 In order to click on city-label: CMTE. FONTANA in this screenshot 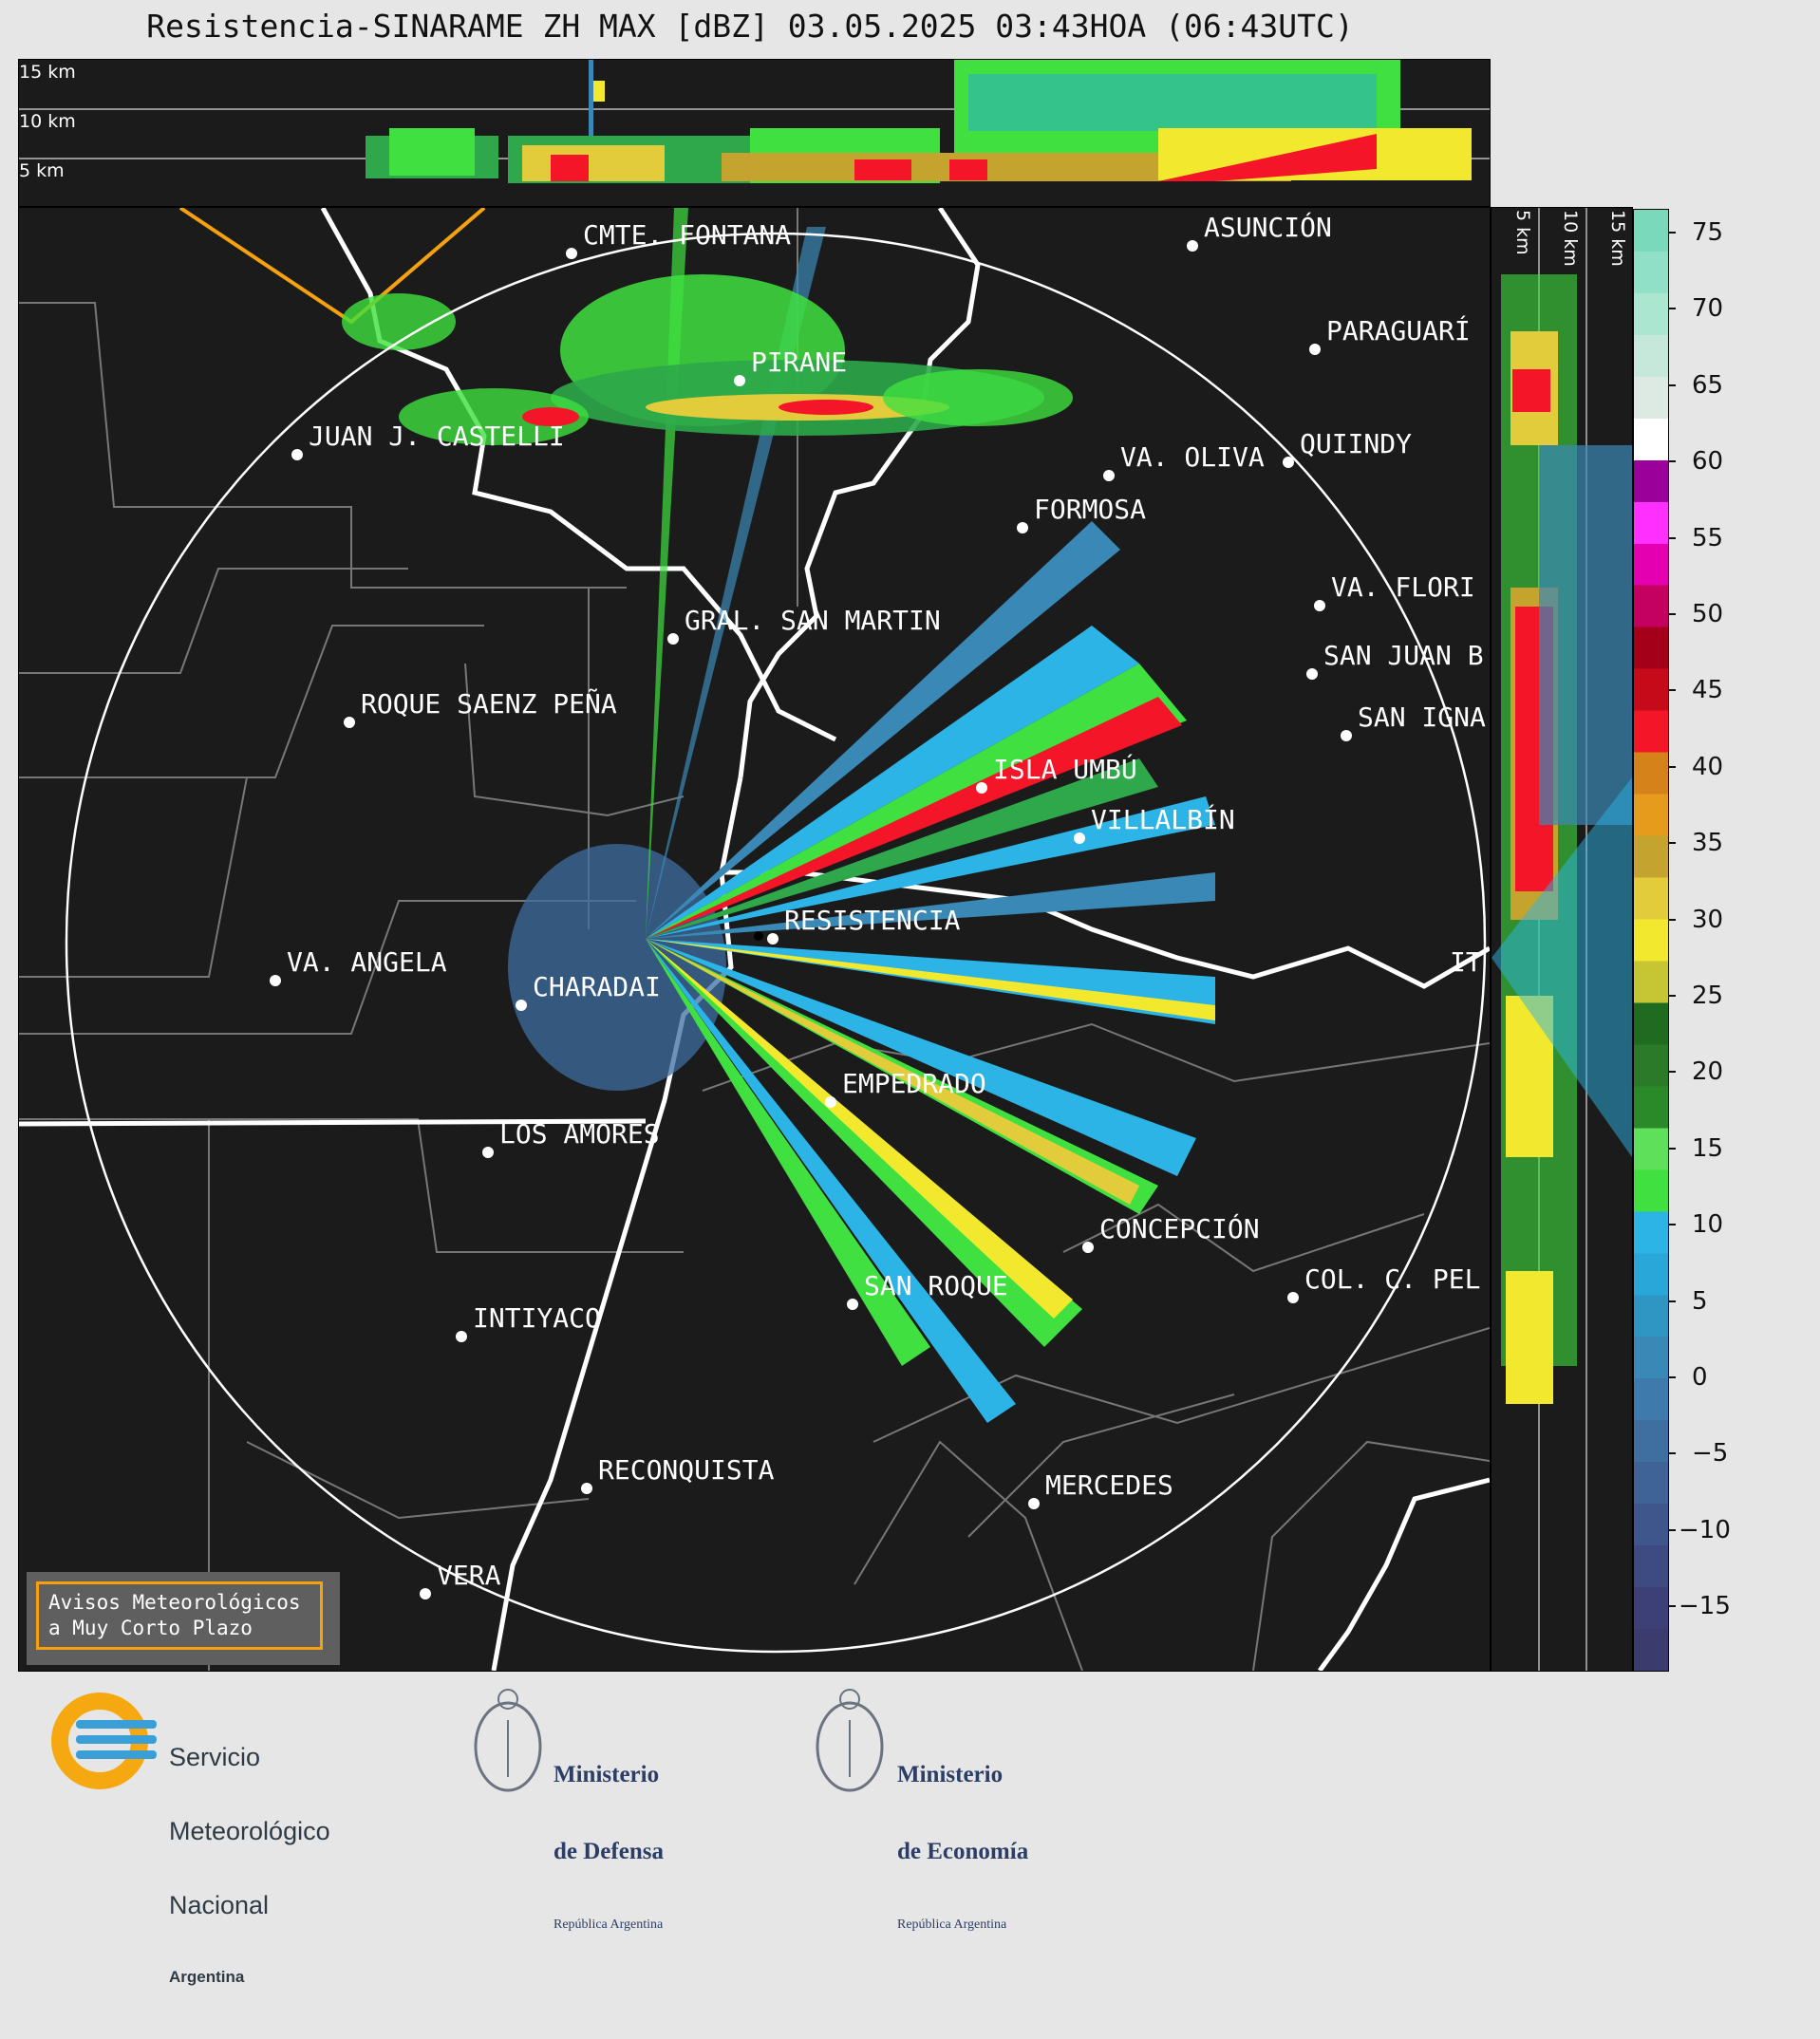, I will do `click(687, 235)`.